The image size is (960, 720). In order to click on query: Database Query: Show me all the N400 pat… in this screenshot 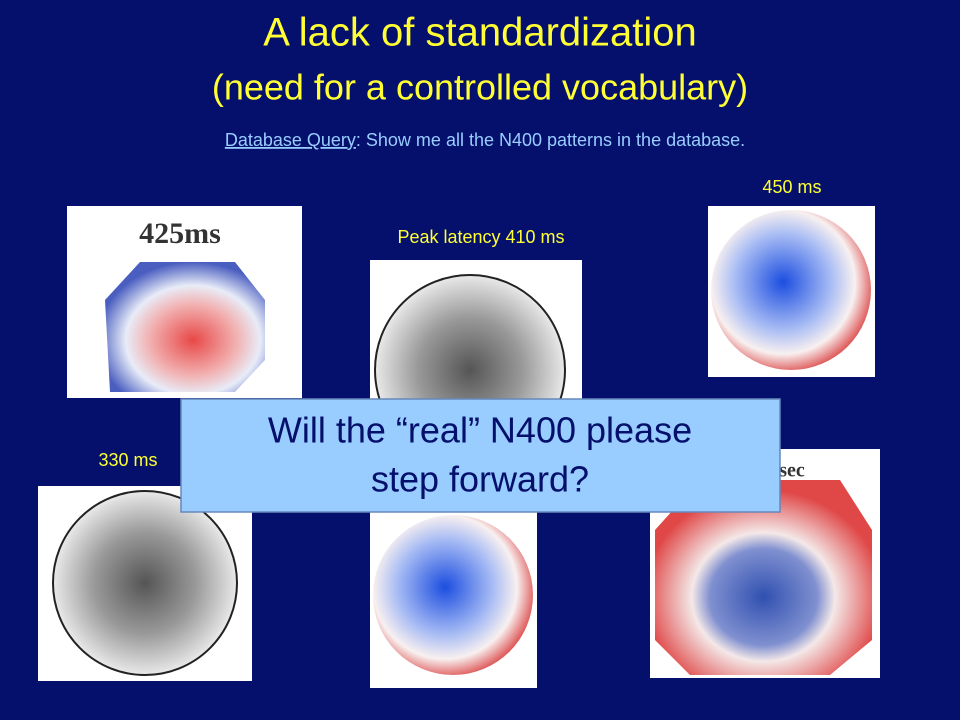, I will do `click(485, 140)`.